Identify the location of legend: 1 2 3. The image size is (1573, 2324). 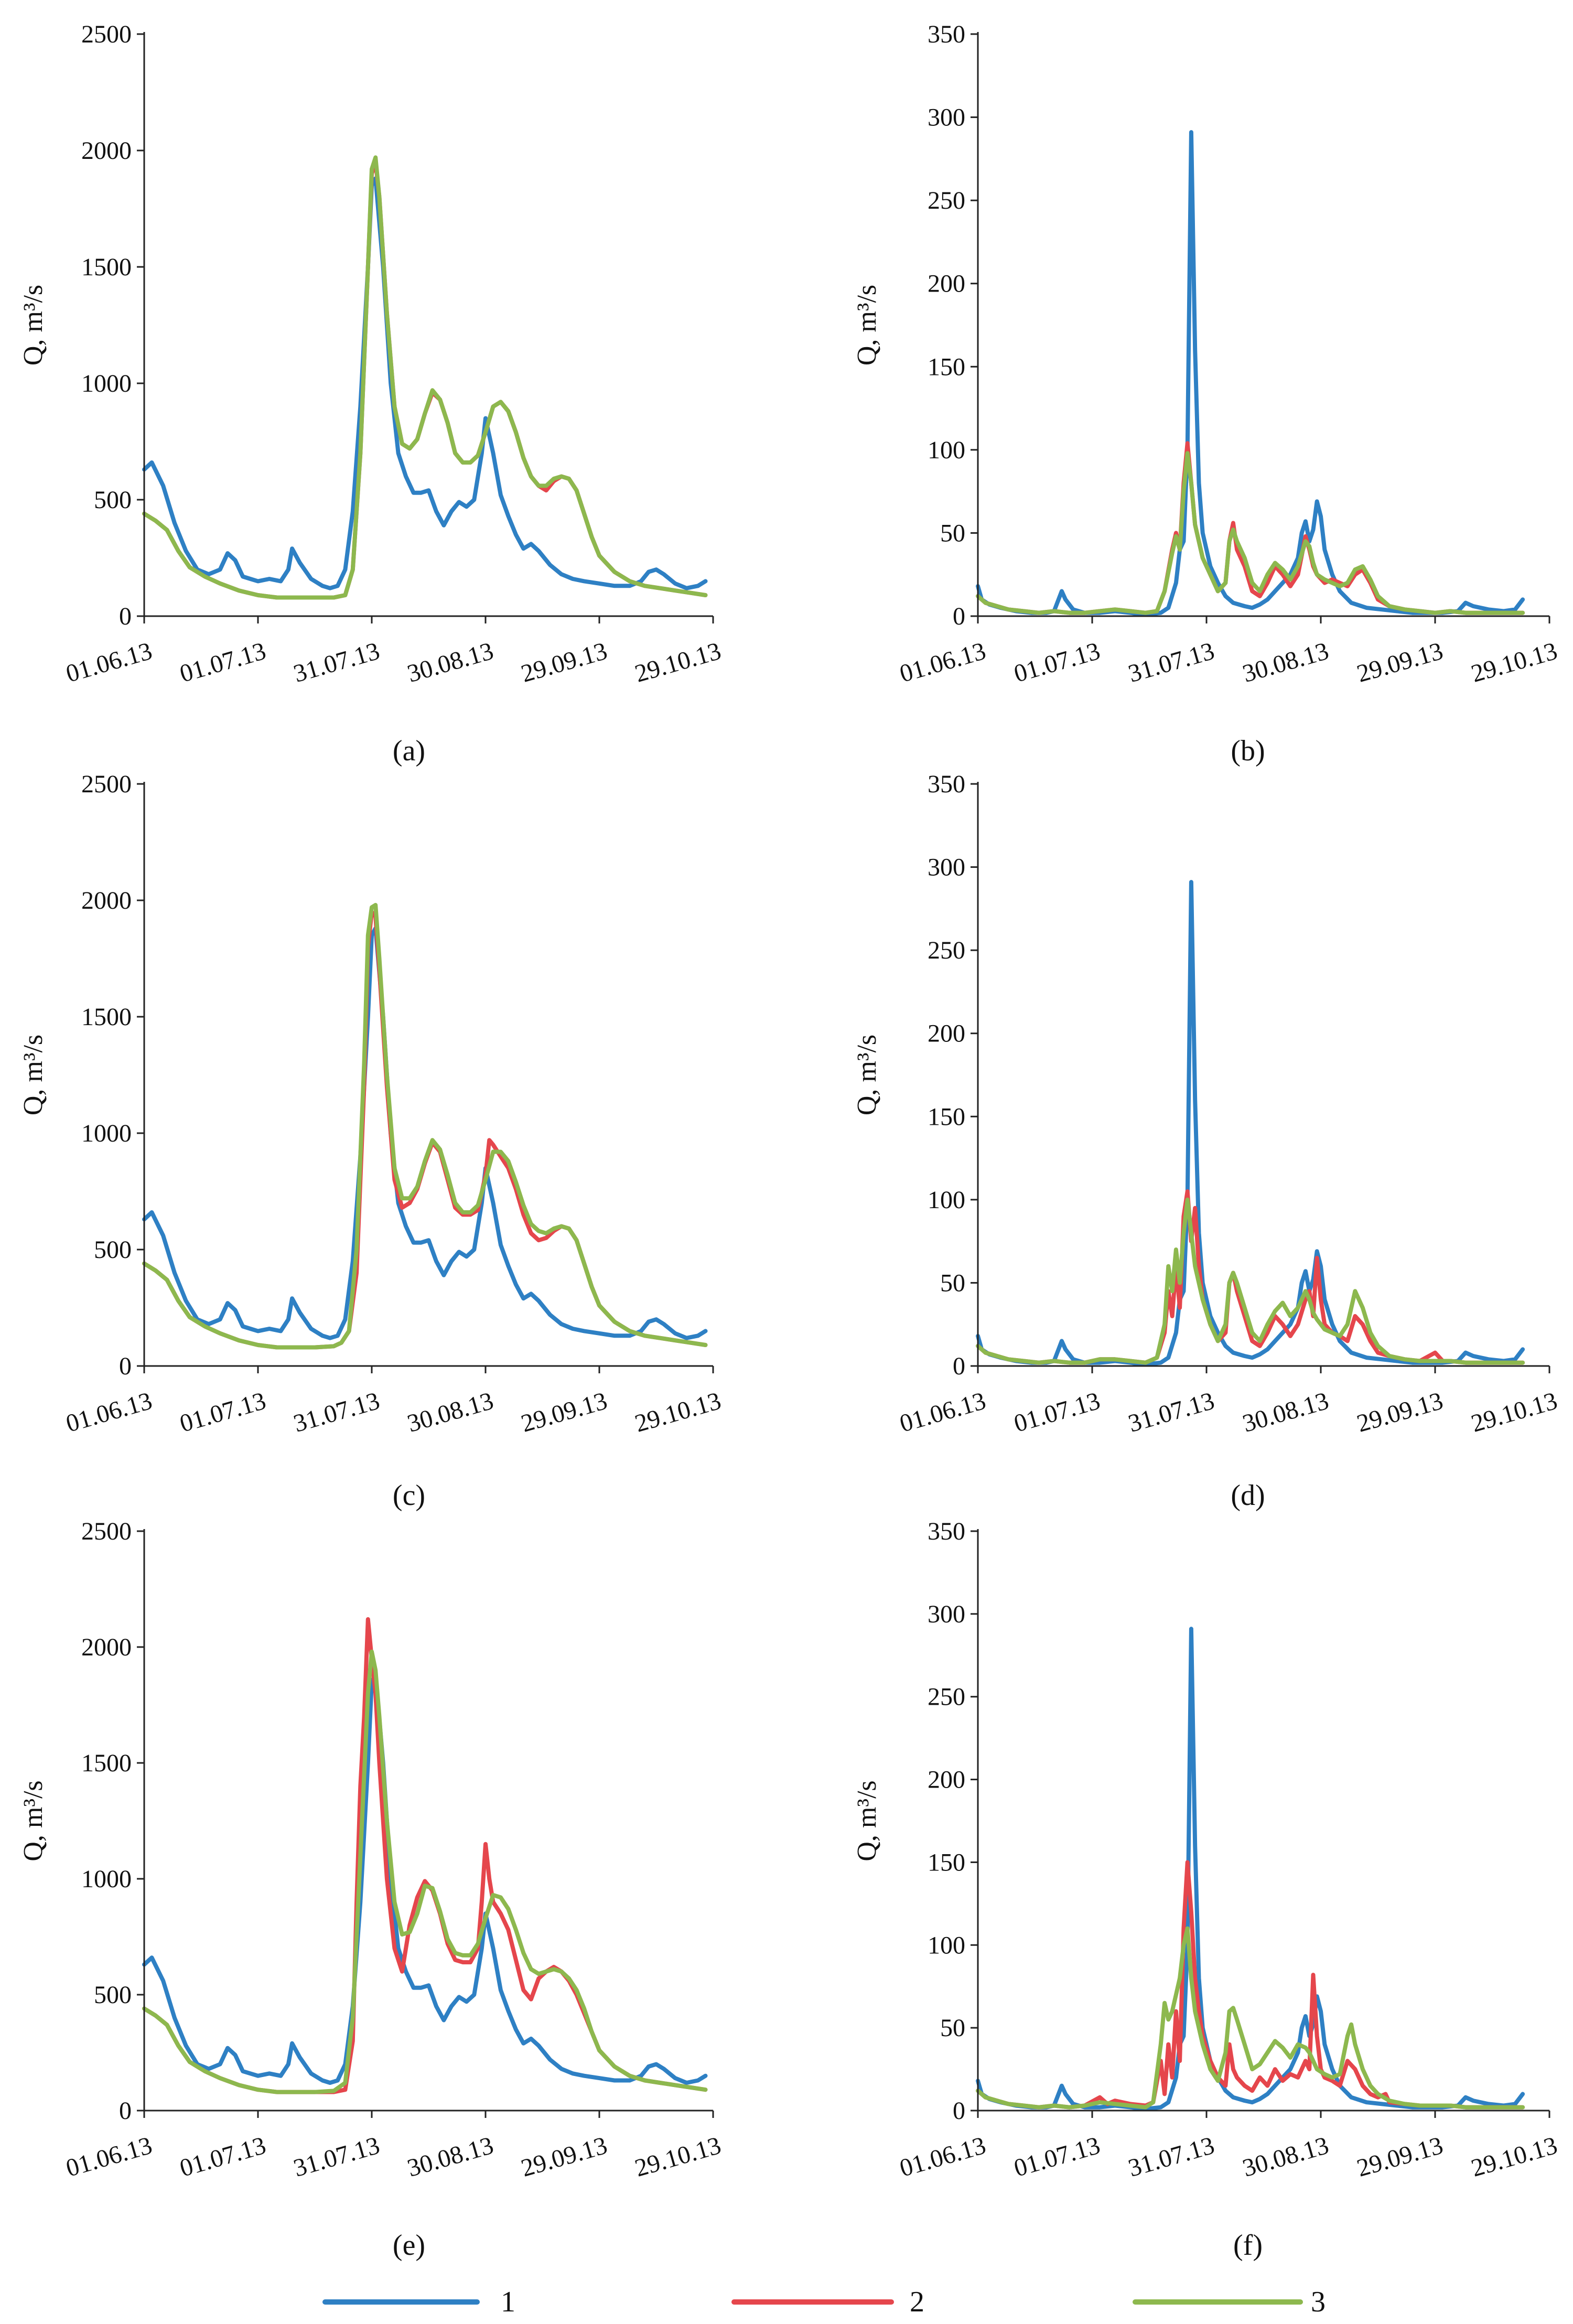
(824, 2302).